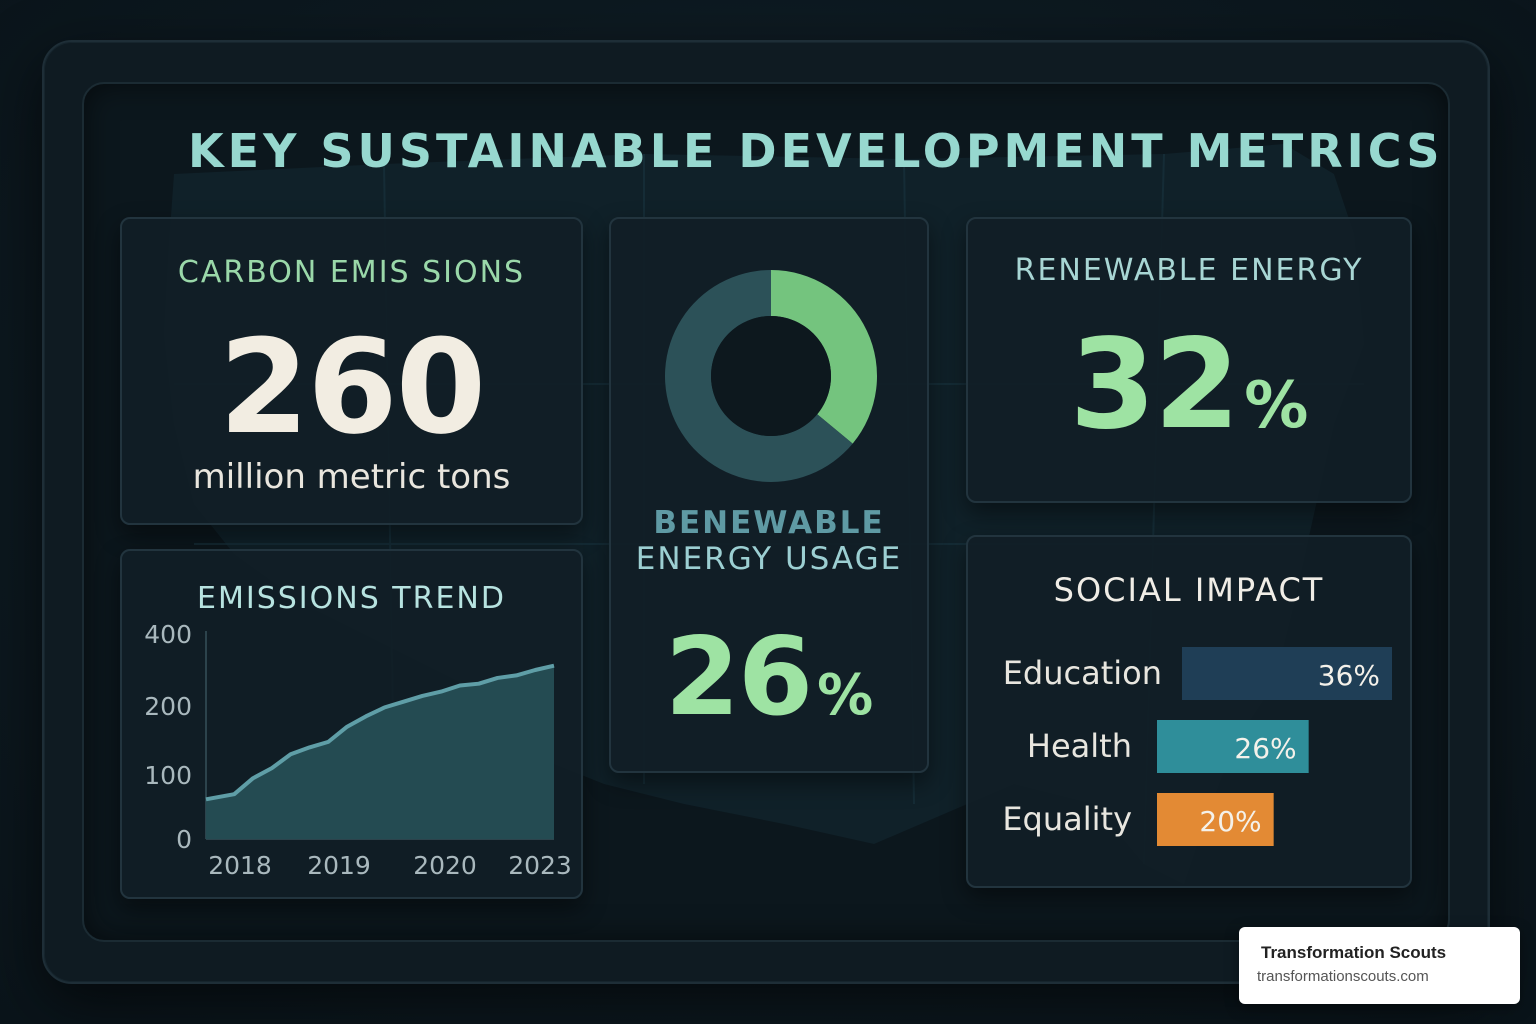 This screenshot has height=1024, width=1536. What do you see at coordinates (351, 477) in the screenshot?
I see `carbon-emissions-unit: million metric tons` at bounding box center [351, 477].